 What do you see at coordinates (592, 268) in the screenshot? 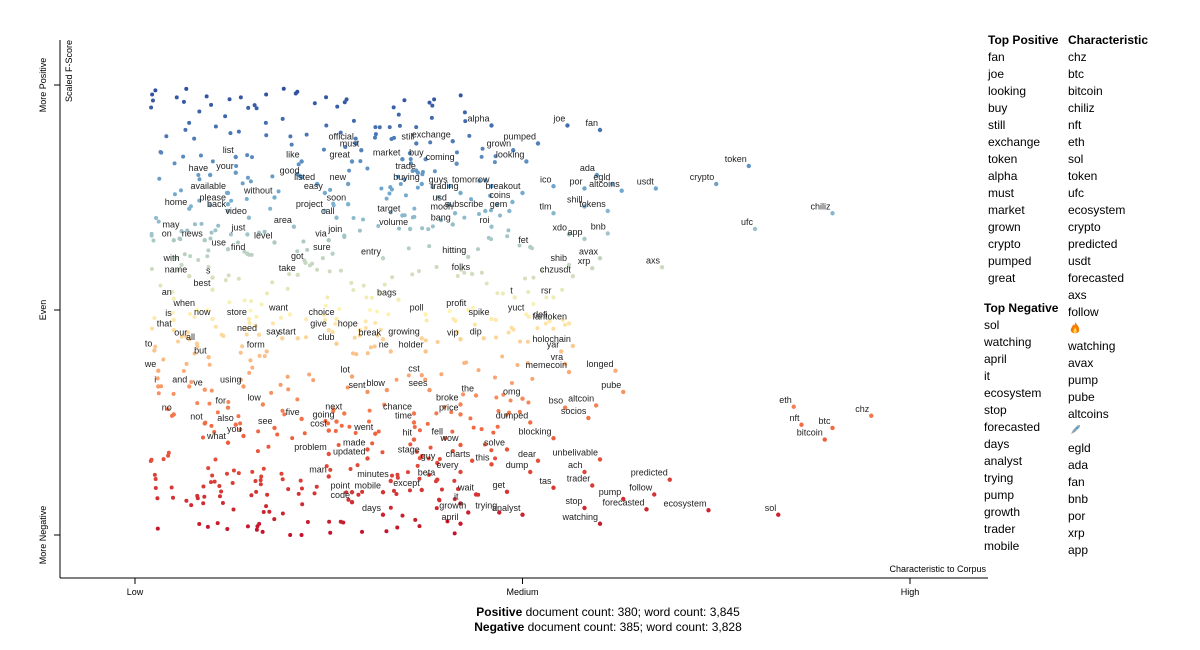
I see `term-point-xrp` at bounding box center [592, 268].